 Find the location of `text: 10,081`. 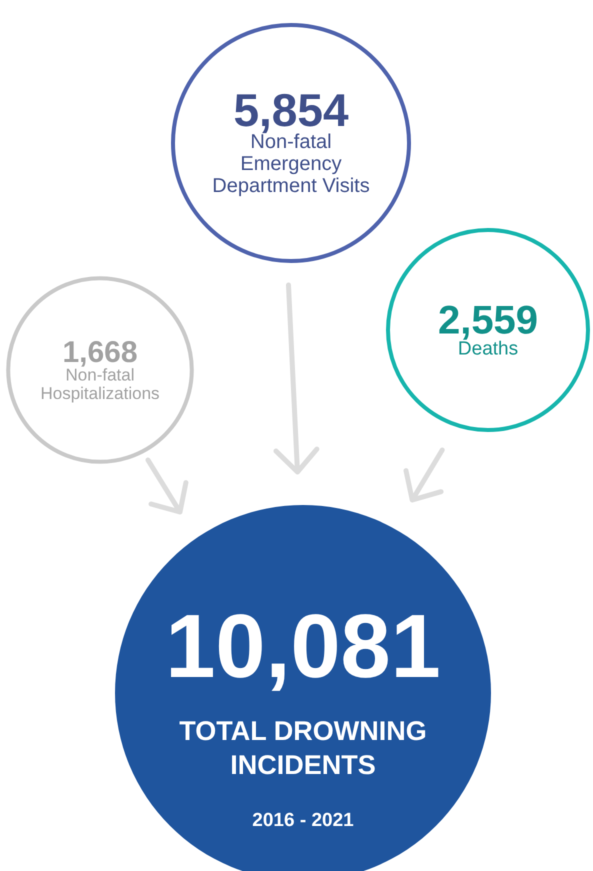

text: 10,081 is located at coordinates (303, 647).